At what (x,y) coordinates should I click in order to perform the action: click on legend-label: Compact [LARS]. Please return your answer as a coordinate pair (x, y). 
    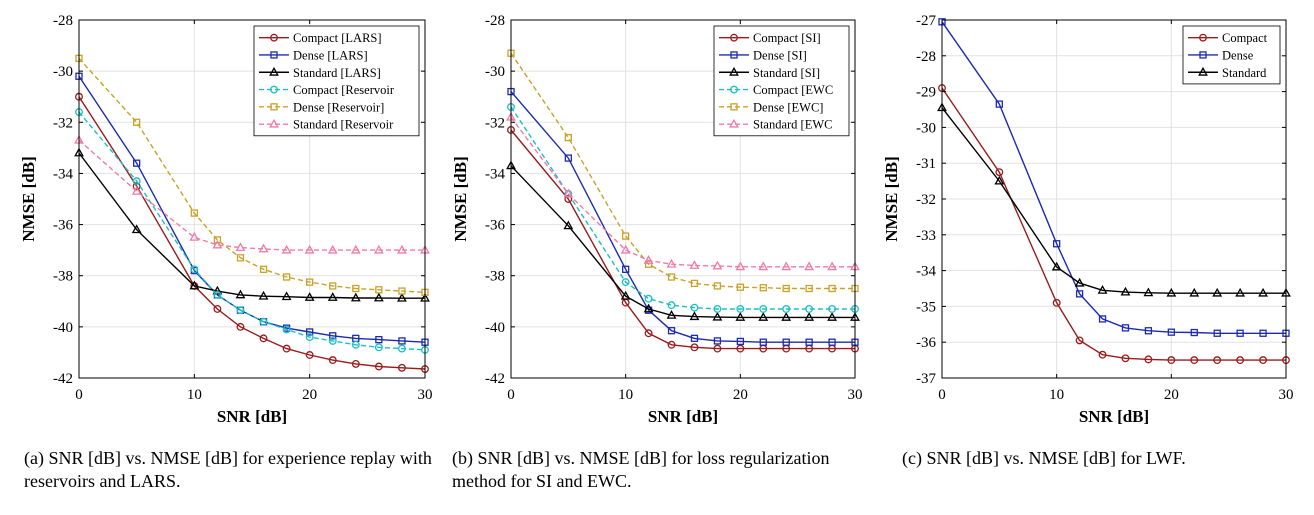
    Looking at the image, I should click on (337, 38).